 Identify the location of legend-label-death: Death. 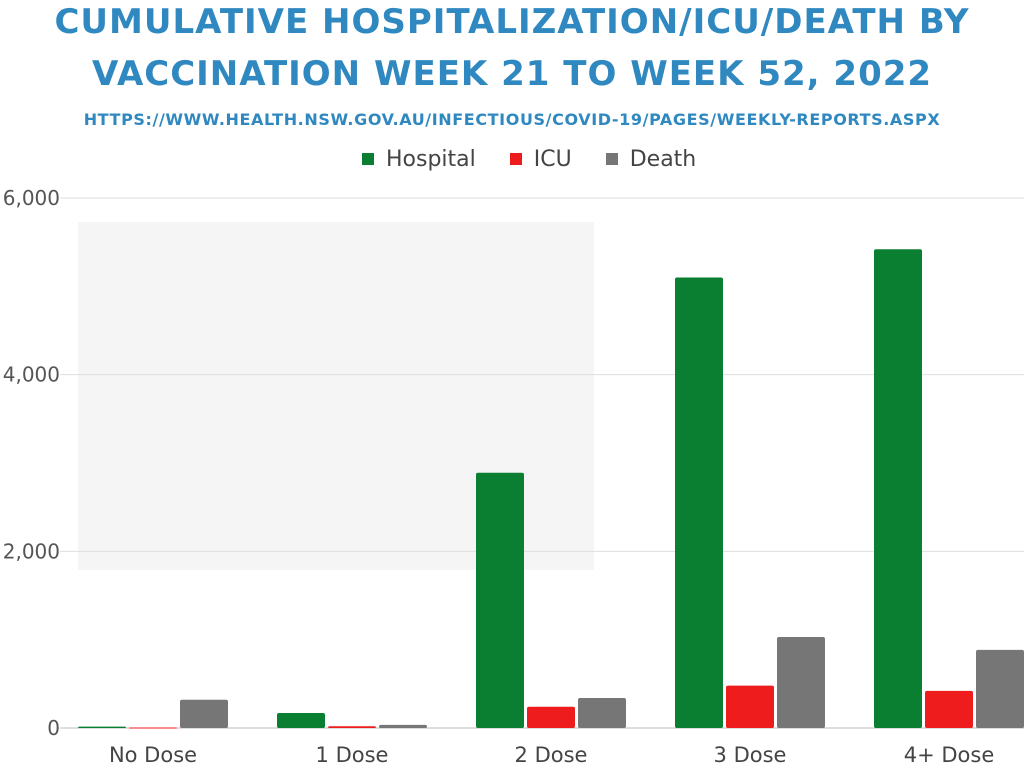
(663, 159).